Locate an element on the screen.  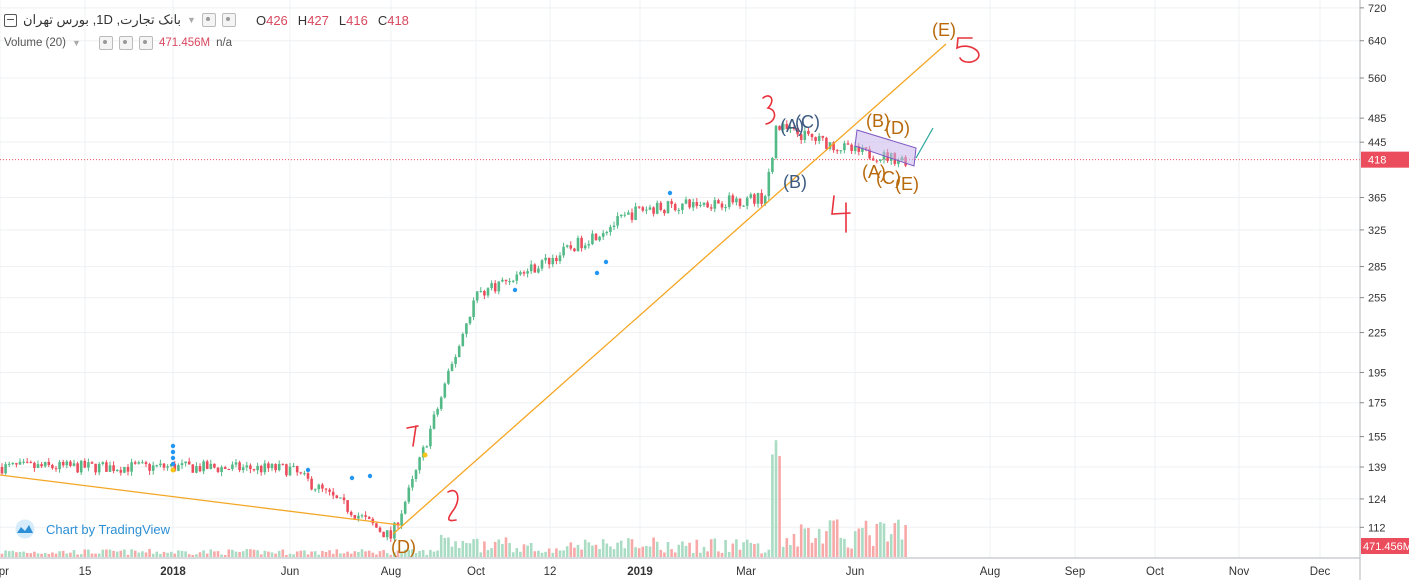
volume-study-title: Volume (20) is located at coordinates (35, 43).